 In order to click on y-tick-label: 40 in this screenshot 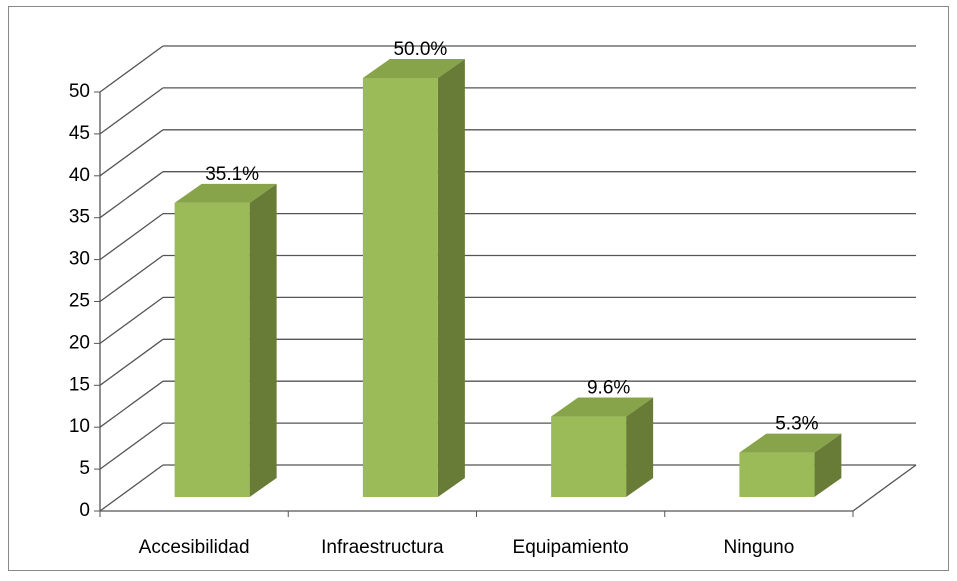, I will do `click(79, 175)`.